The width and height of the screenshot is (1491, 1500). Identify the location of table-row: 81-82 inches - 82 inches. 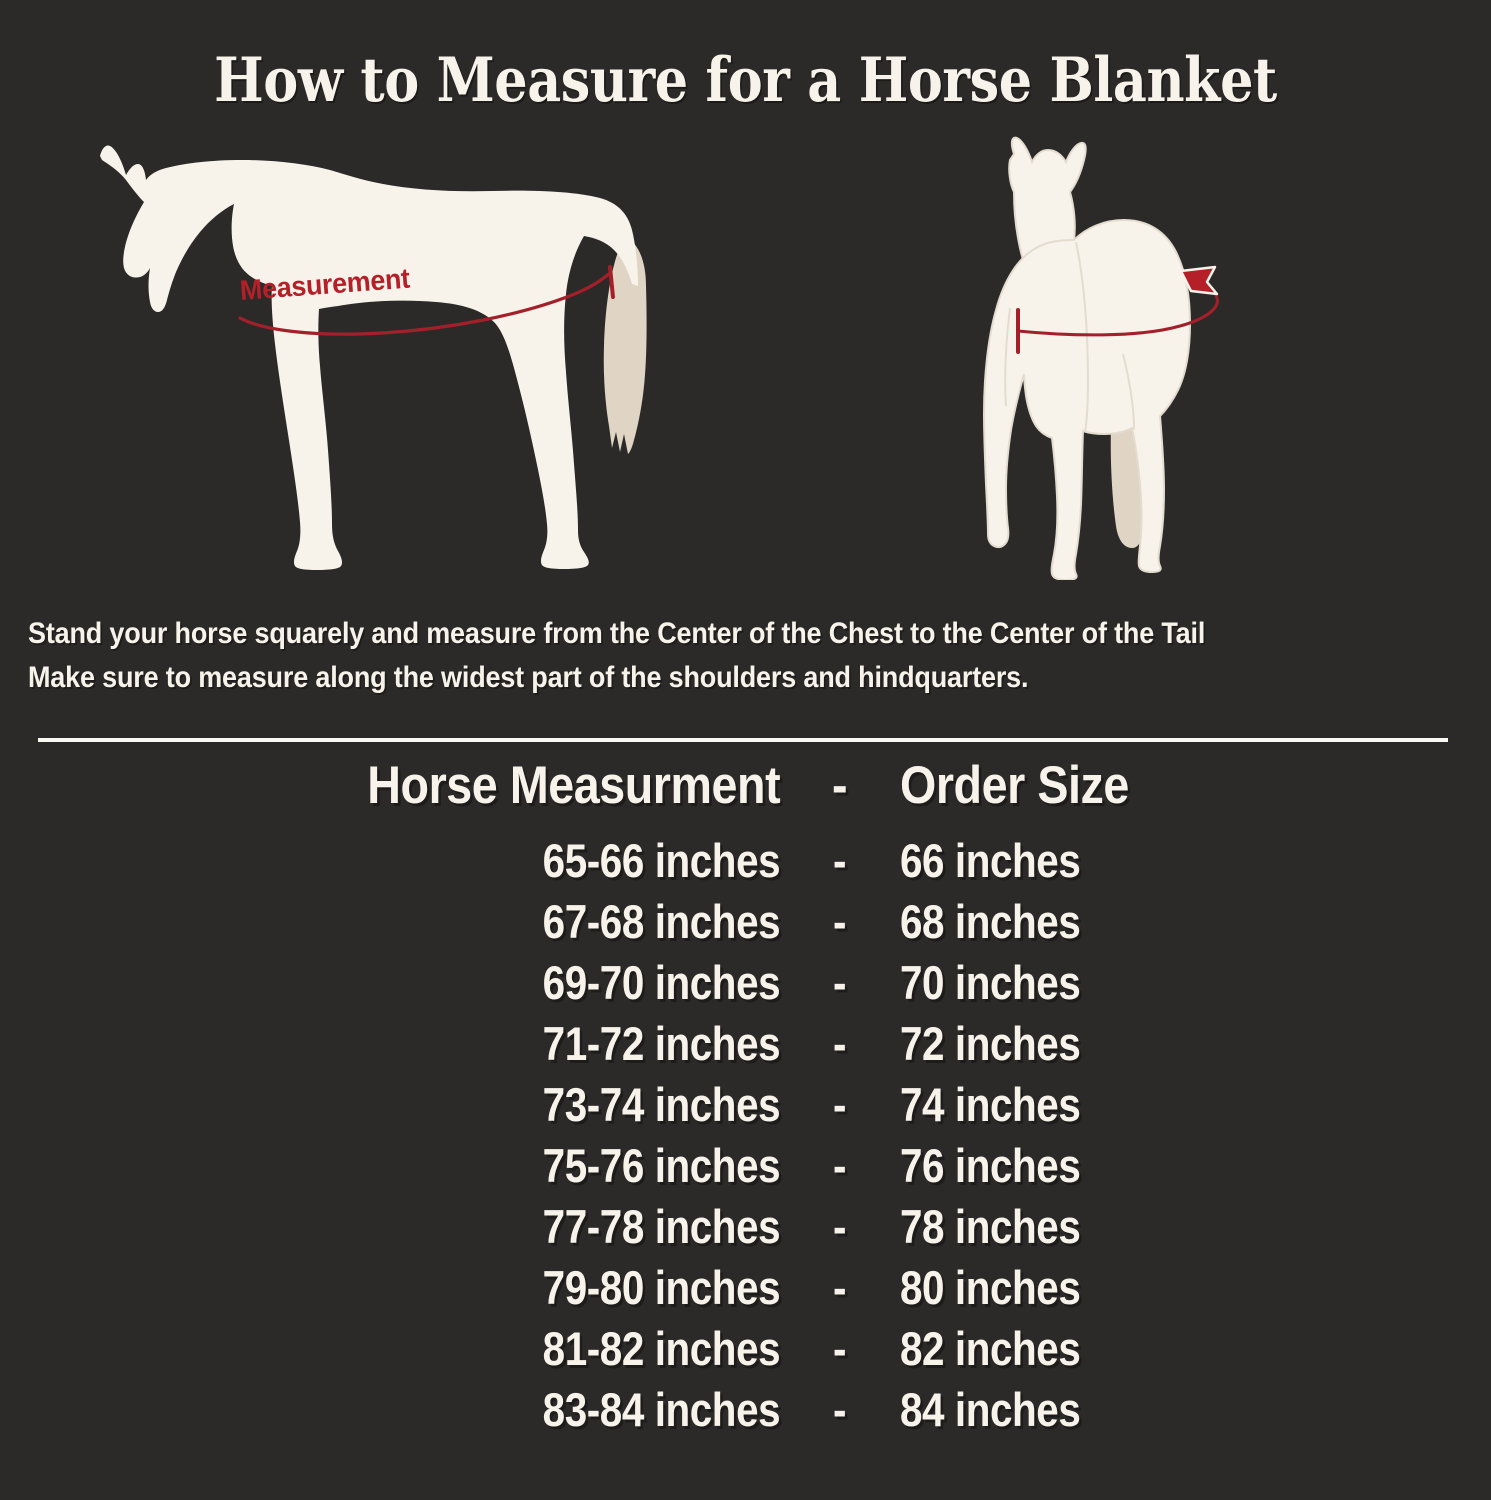
(745, 1352).